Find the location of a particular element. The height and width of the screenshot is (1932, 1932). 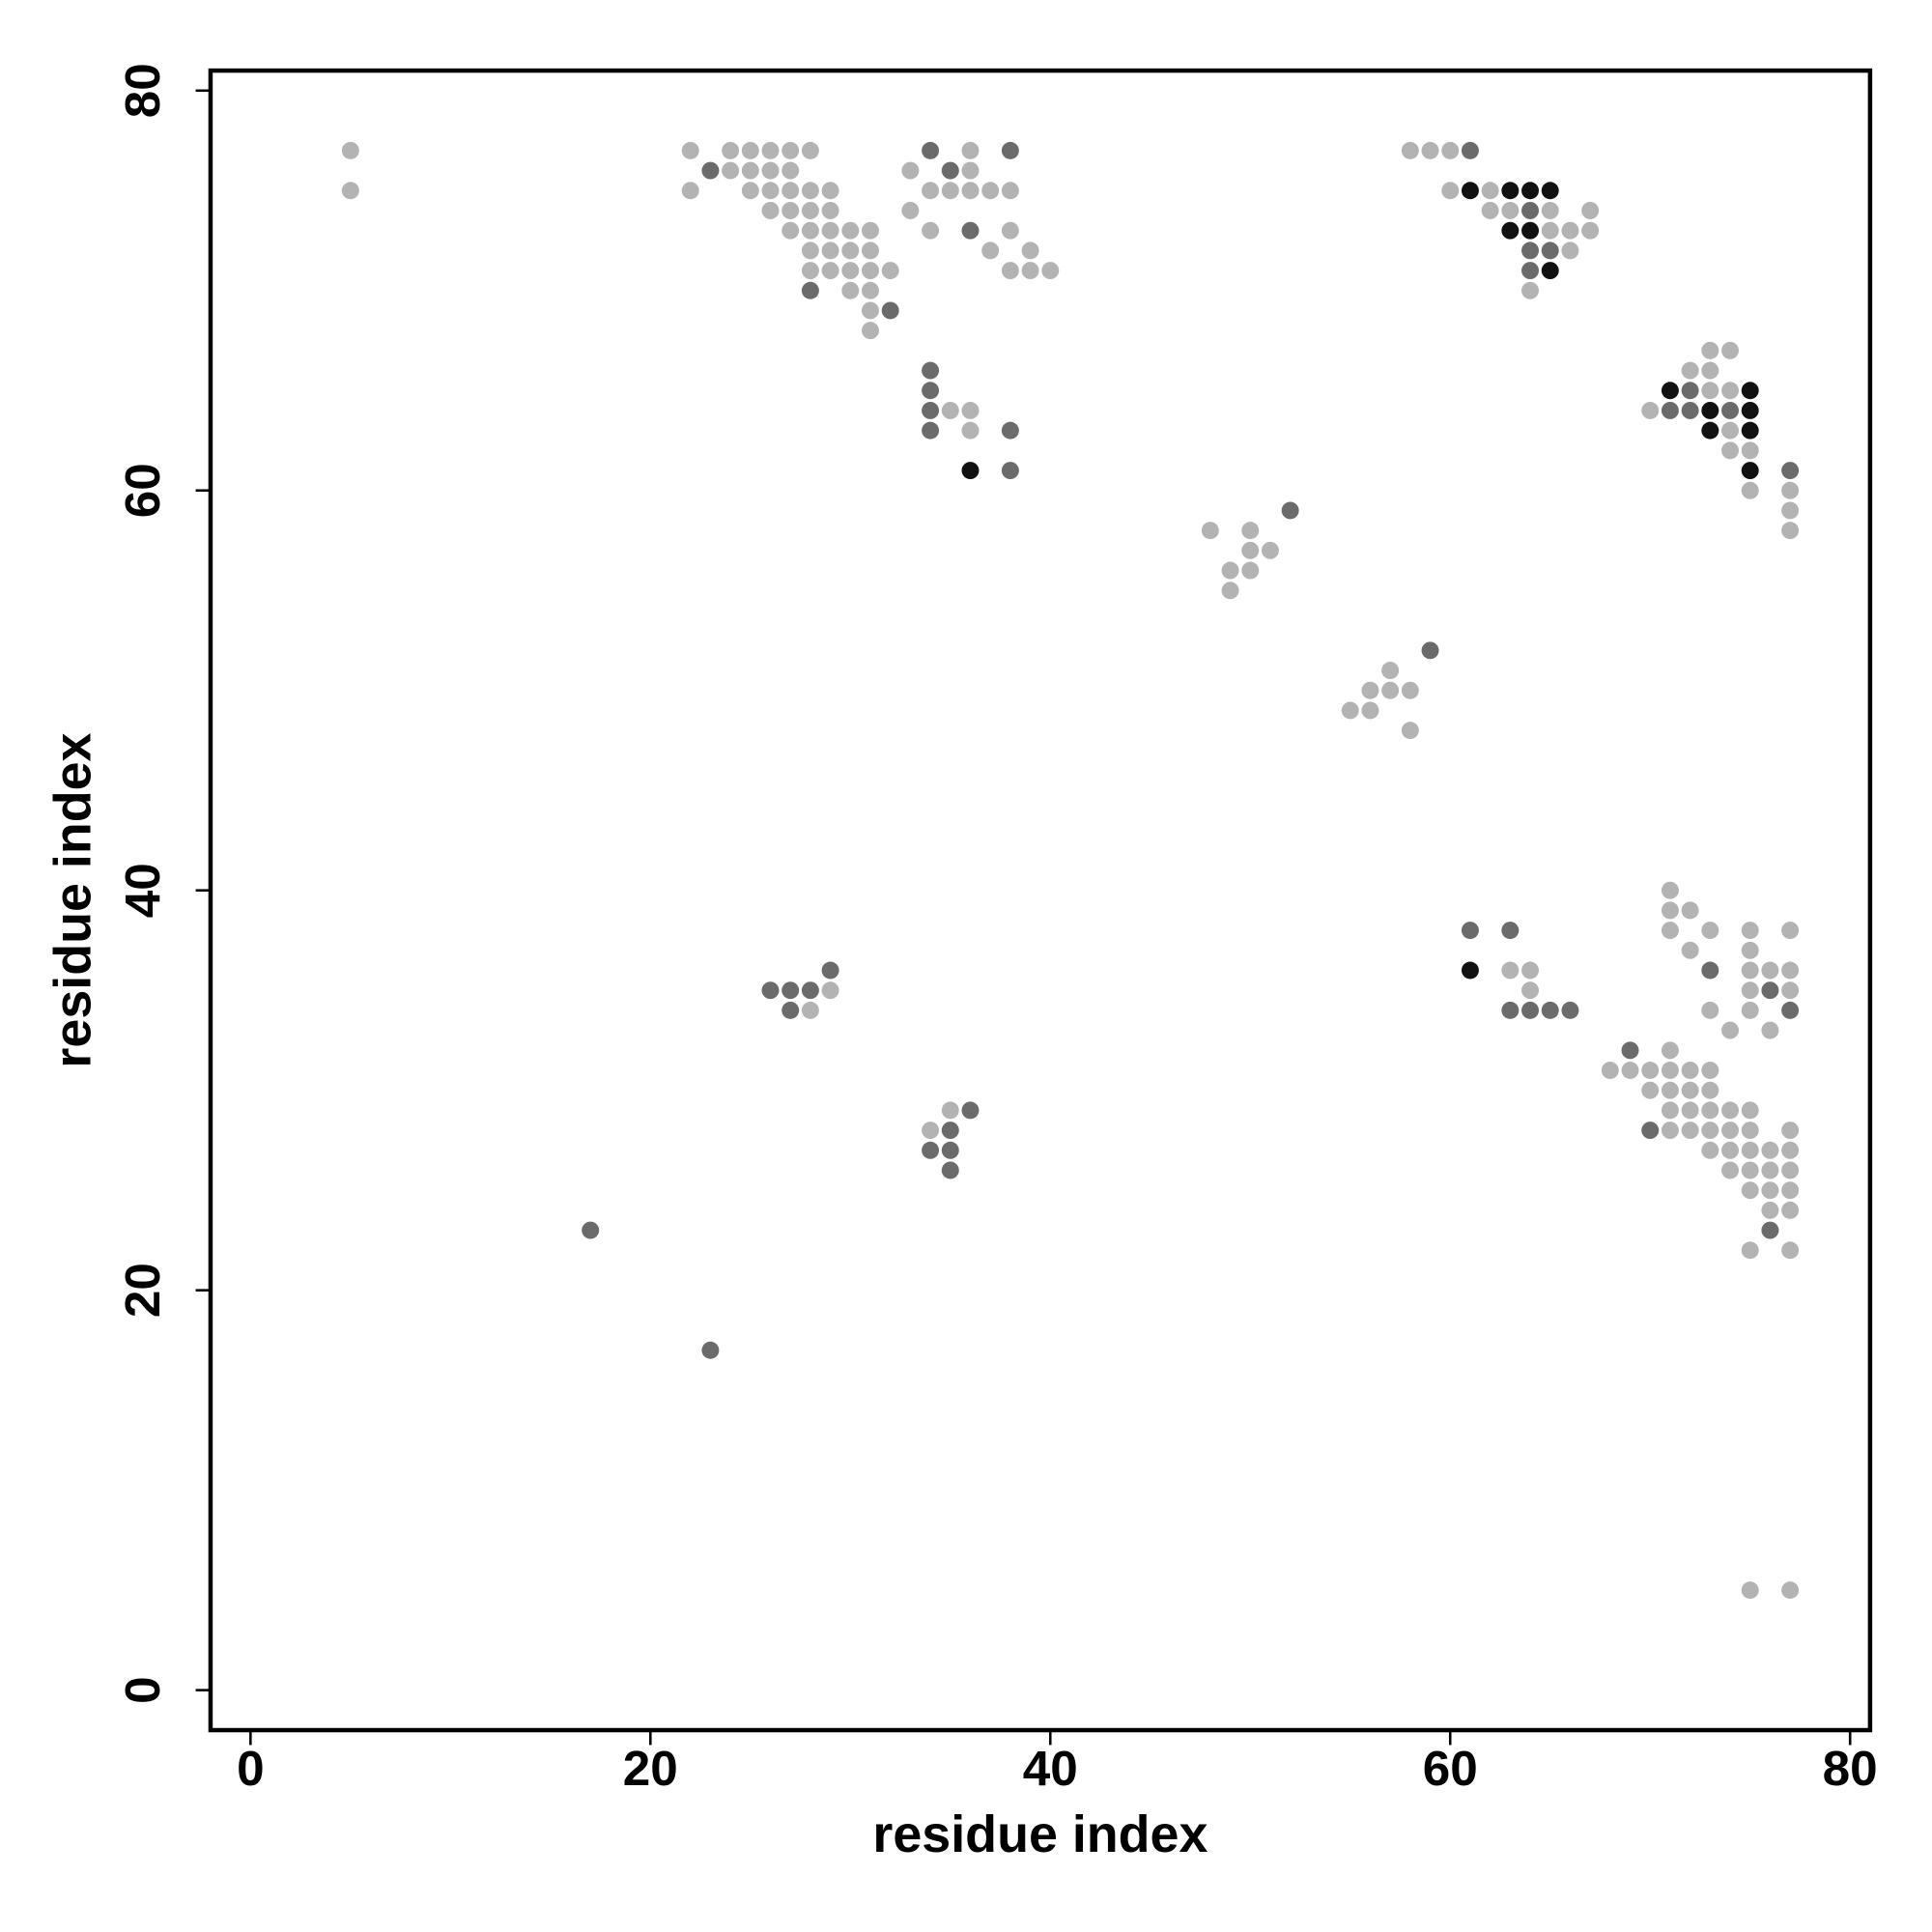

y-tick-label: 60 is located at coordinates (142, 490).